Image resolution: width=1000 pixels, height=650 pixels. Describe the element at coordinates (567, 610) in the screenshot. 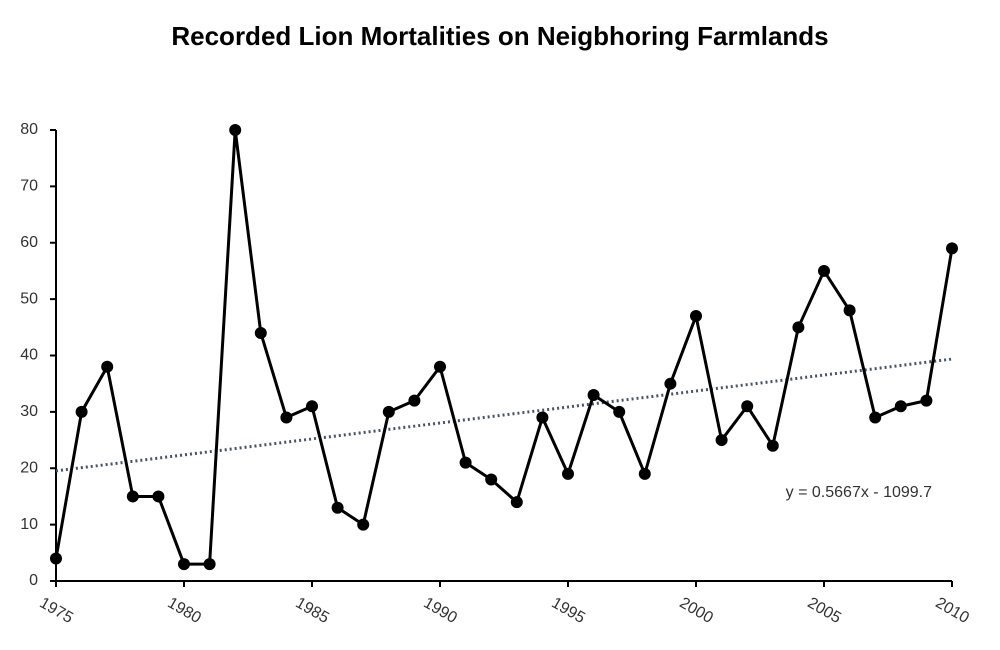

I see `x-tick-label: 1995` at that location.